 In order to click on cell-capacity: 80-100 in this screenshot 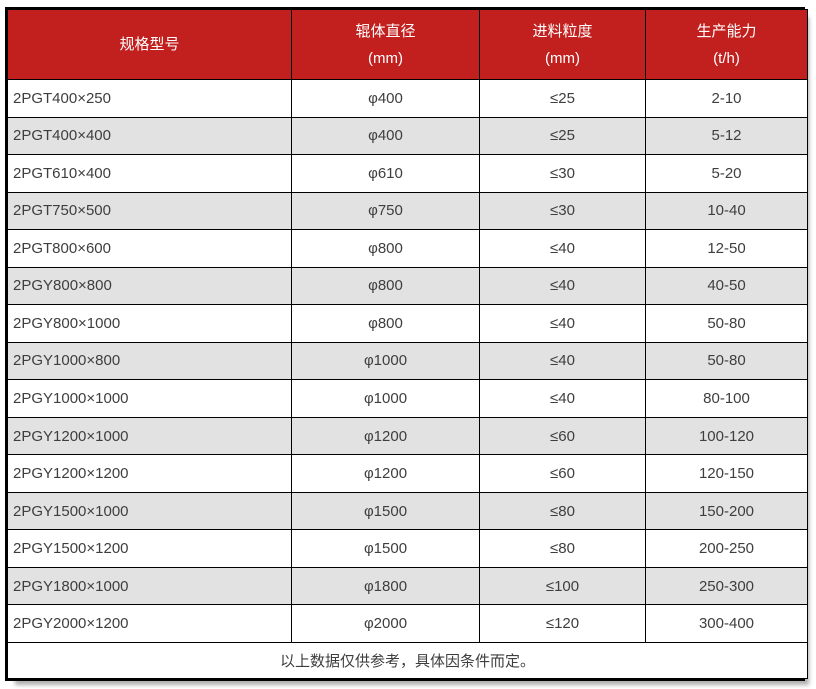, I will do `click(726, 398)`.